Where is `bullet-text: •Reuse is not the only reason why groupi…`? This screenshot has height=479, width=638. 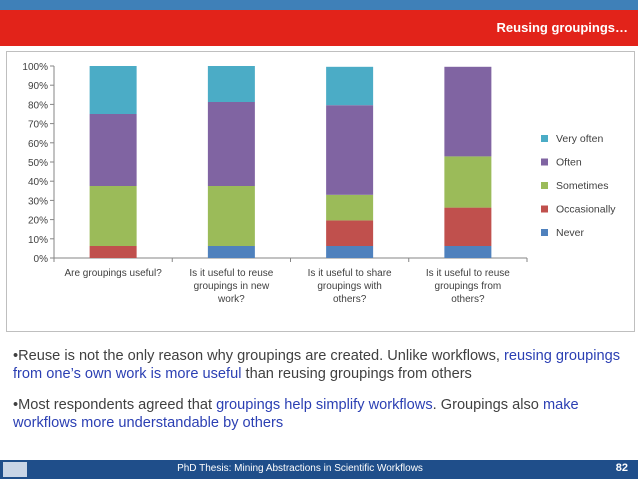
bullet-text: •Reuse is not the only reason why groupi… is located at coordinates (258, 356).